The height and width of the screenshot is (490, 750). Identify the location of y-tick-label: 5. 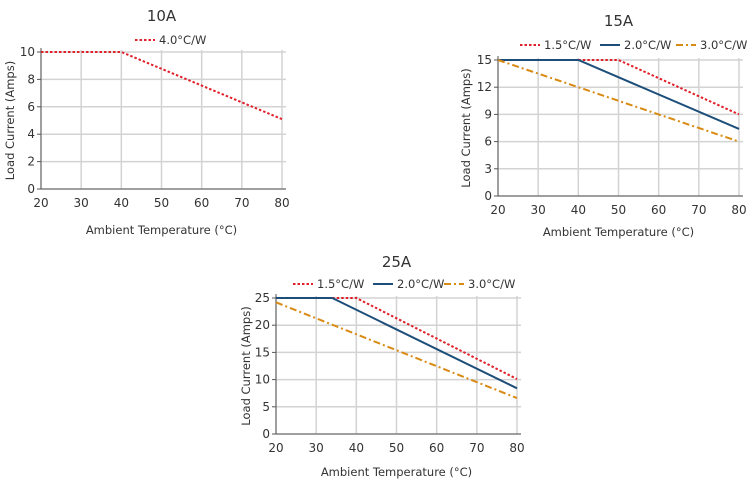
(266, 407).